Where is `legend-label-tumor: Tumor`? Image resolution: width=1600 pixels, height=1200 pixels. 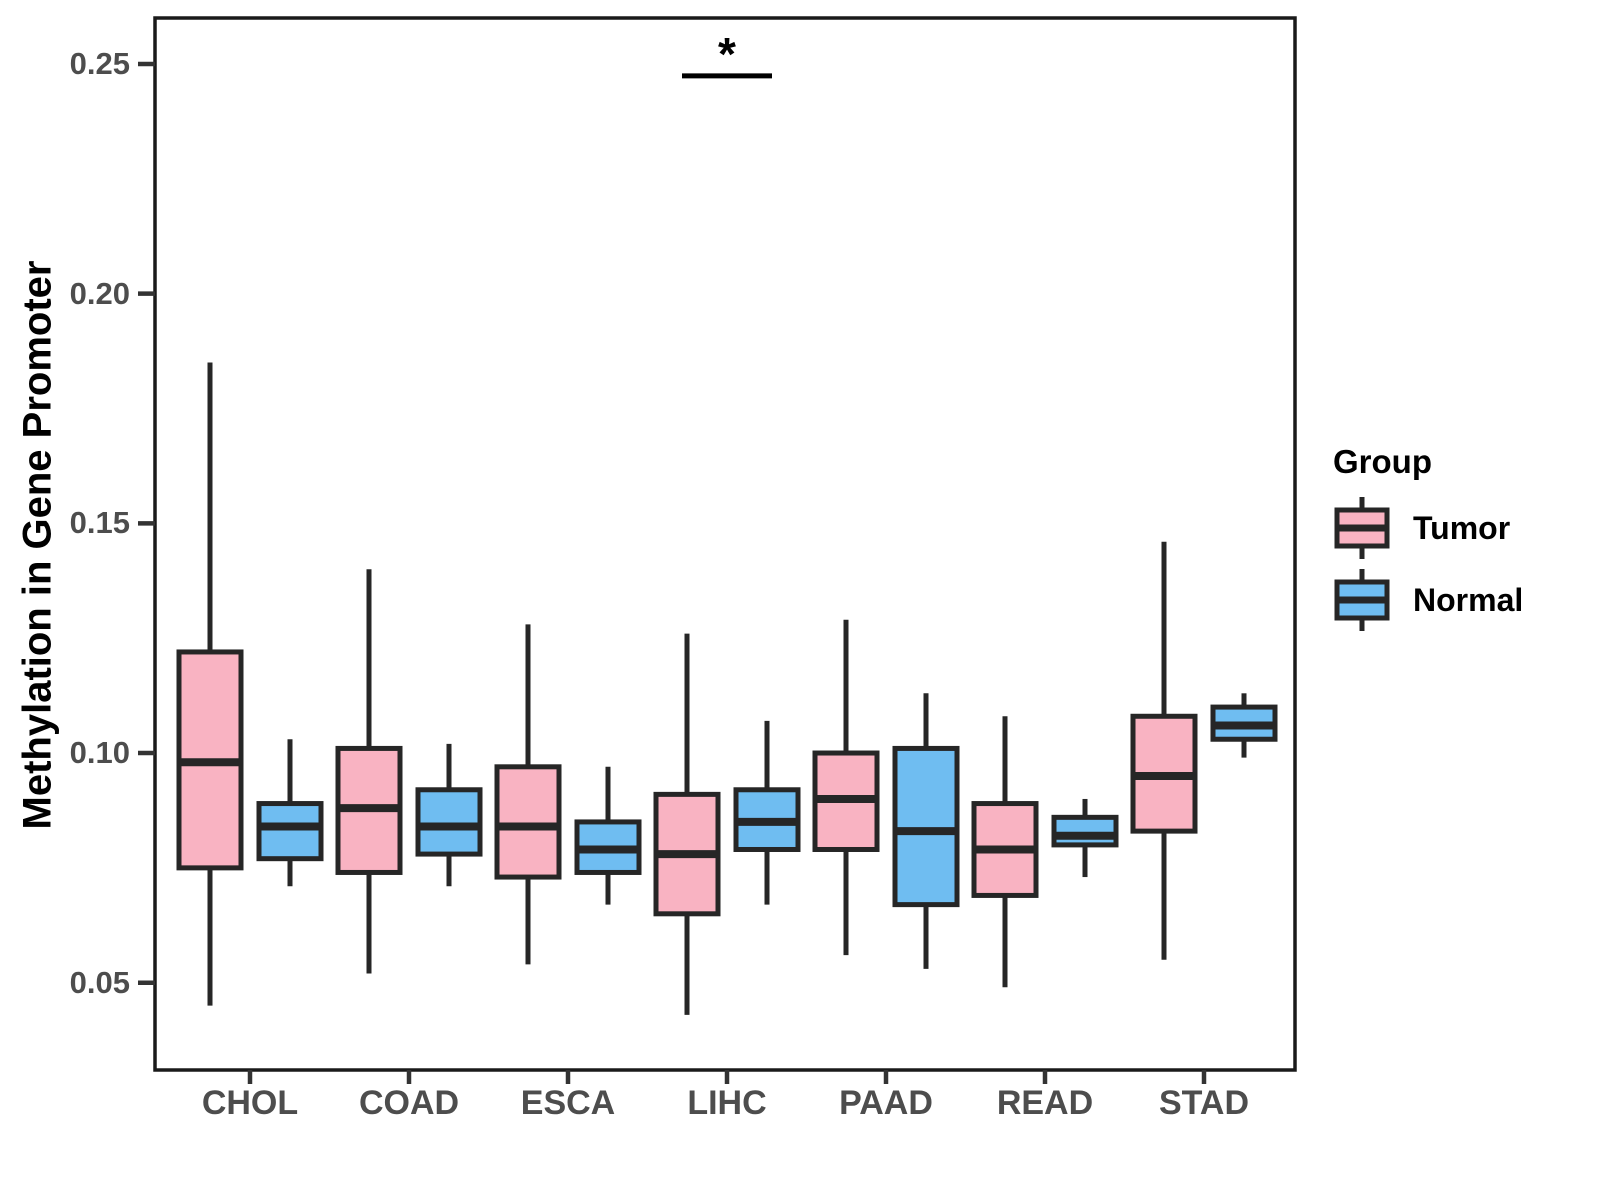
legend-label-tumor: Tumor is located at coordinates (1462, 527).